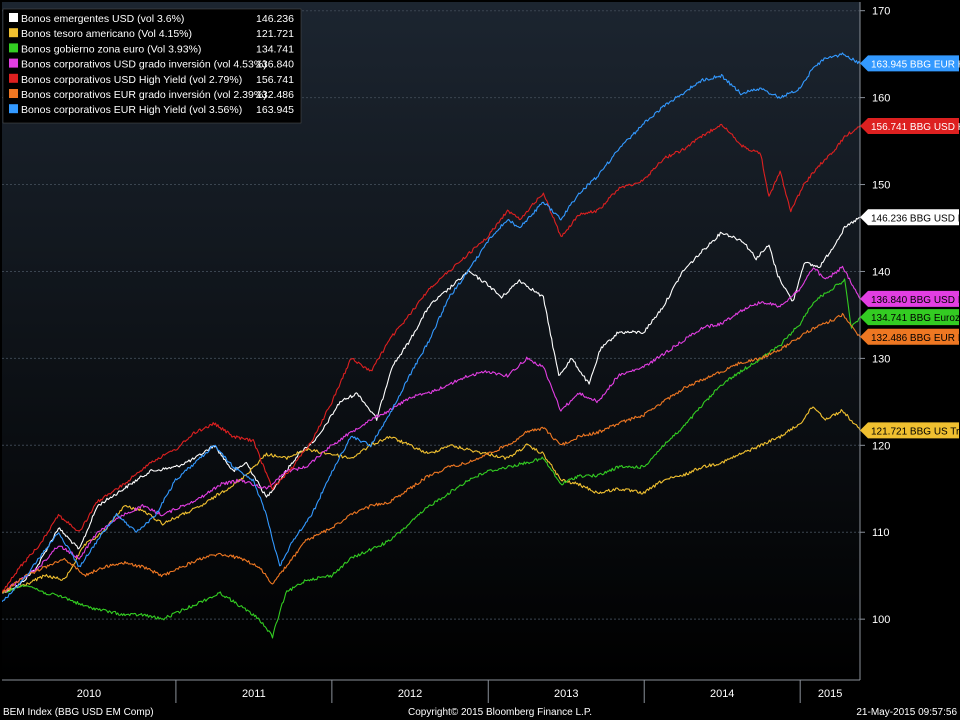 The width and height of the screenshot is (960, 720). Describe the element at coordinates (106, 34) in the screenshot. I see `legend-series-name: Bonos tesoro americano (Vol 4.15%)` at that location.